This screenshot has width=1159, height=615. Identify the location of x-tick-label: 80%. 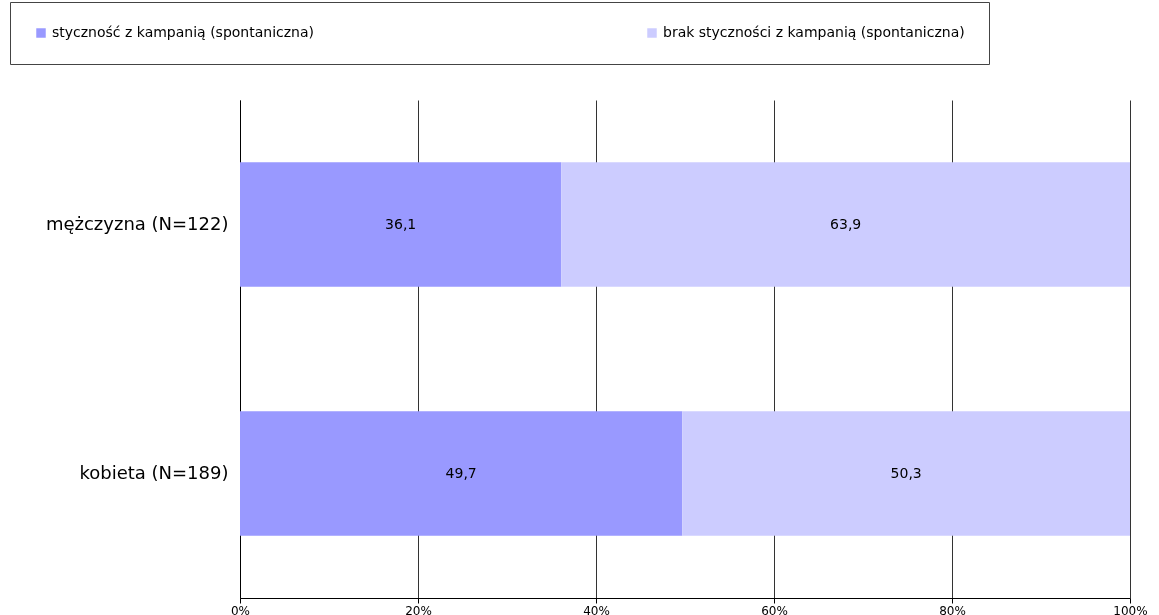
(952, 609).